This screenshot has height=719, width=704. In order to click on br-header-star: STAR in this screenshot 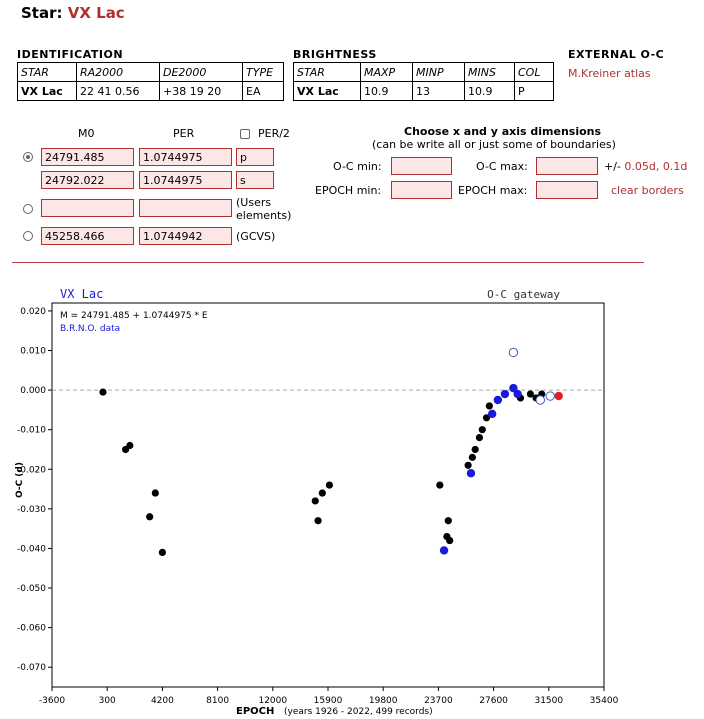, I will do `click(327, 72)`.